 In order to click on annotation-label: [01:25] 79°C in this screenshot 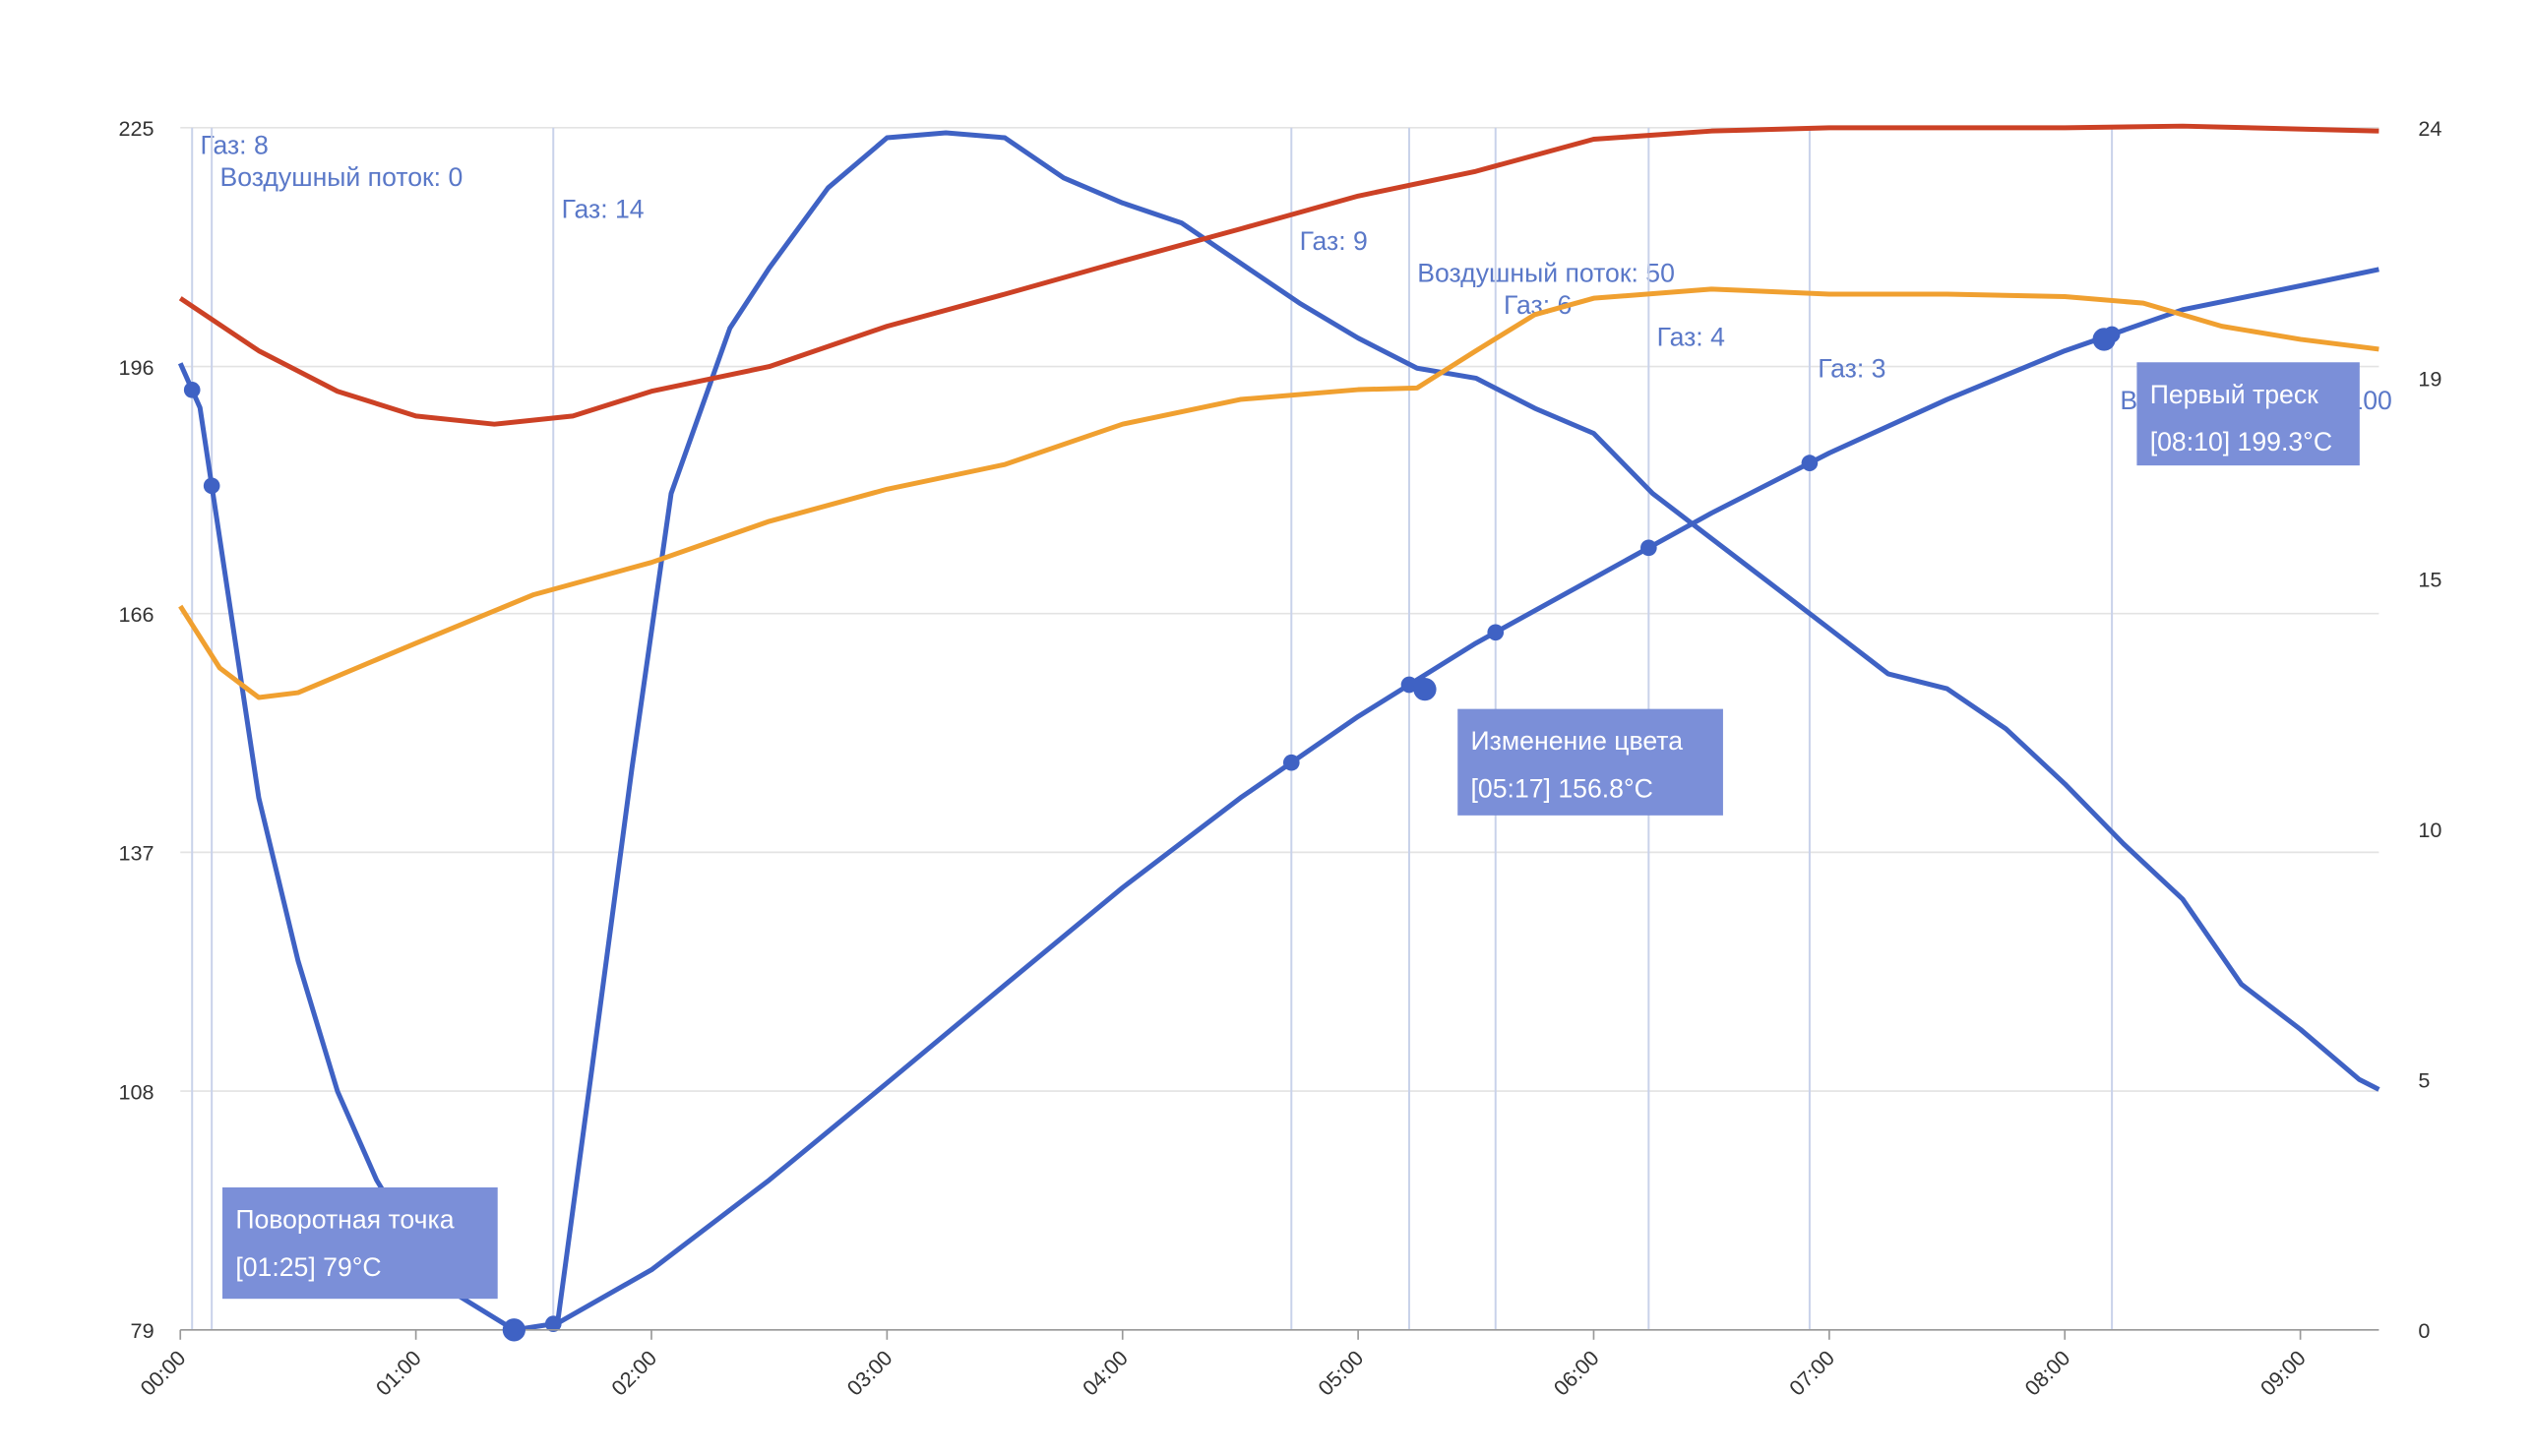, I will do `click(308, 1267)`.